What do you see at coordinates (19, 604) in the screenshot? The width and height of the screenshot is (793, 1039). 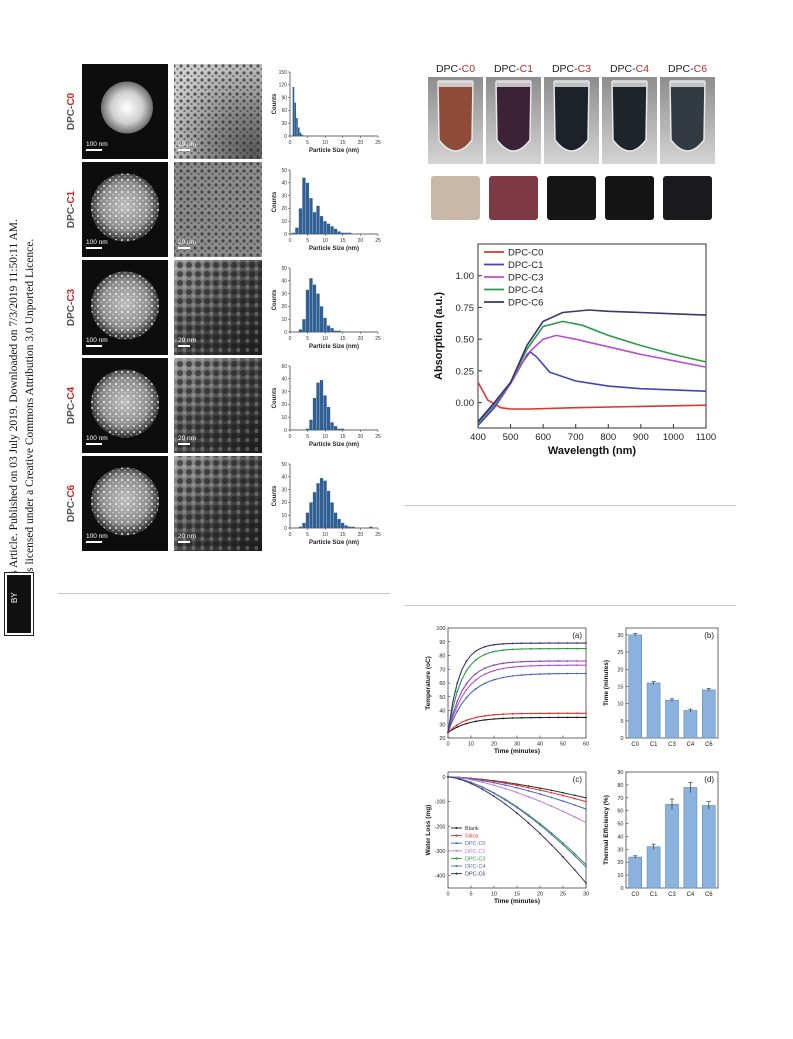 I see `cc-badge: BY` at bounding box center [19, 604].